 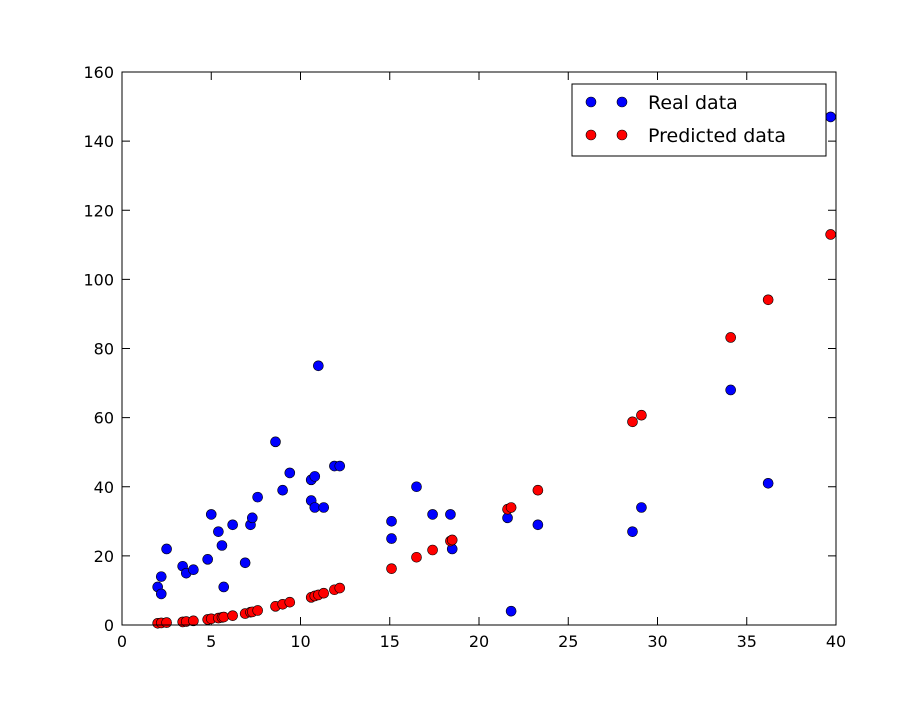 What do you see at coordinates (122, 641) in the screenshot?
I see `x-tick-label: 0` at bounding box center [122, 641].